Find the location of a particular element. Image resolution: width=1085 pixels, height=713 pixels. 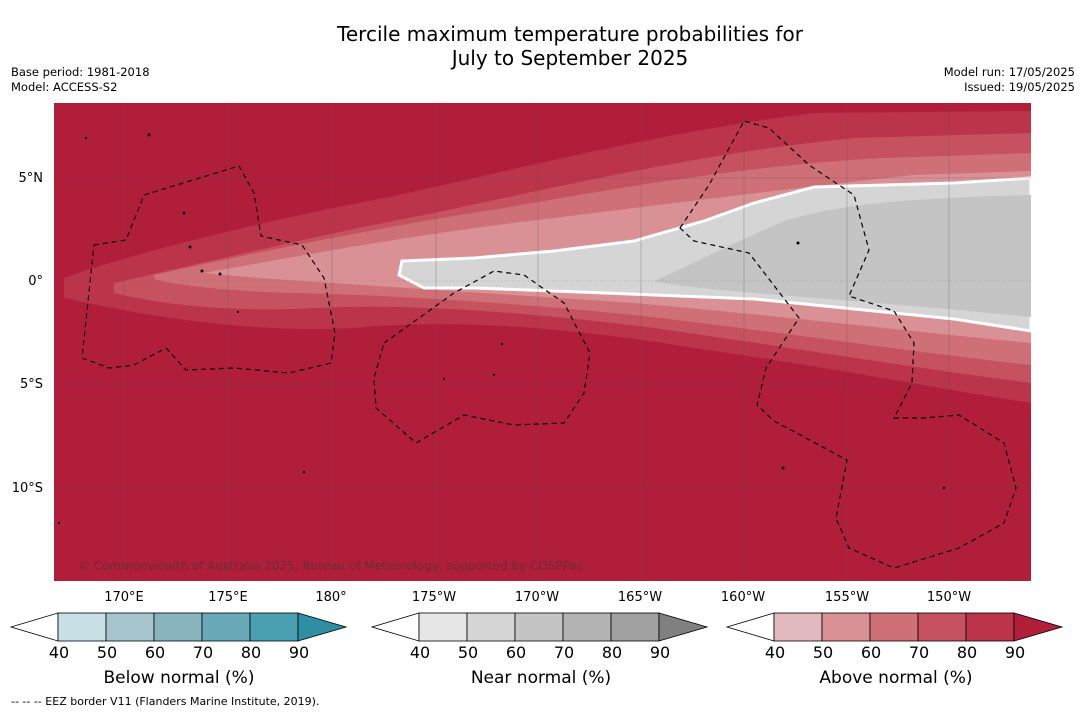

lon-label-165w: 165°W is located at coordinates (640, 597).